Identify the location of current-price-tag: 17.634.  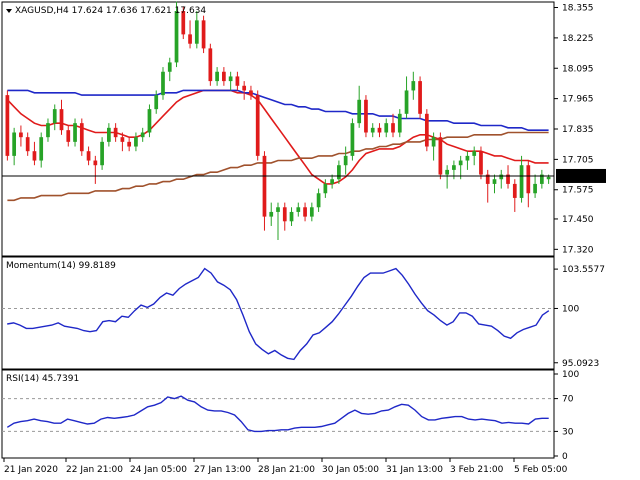
(581, 175).